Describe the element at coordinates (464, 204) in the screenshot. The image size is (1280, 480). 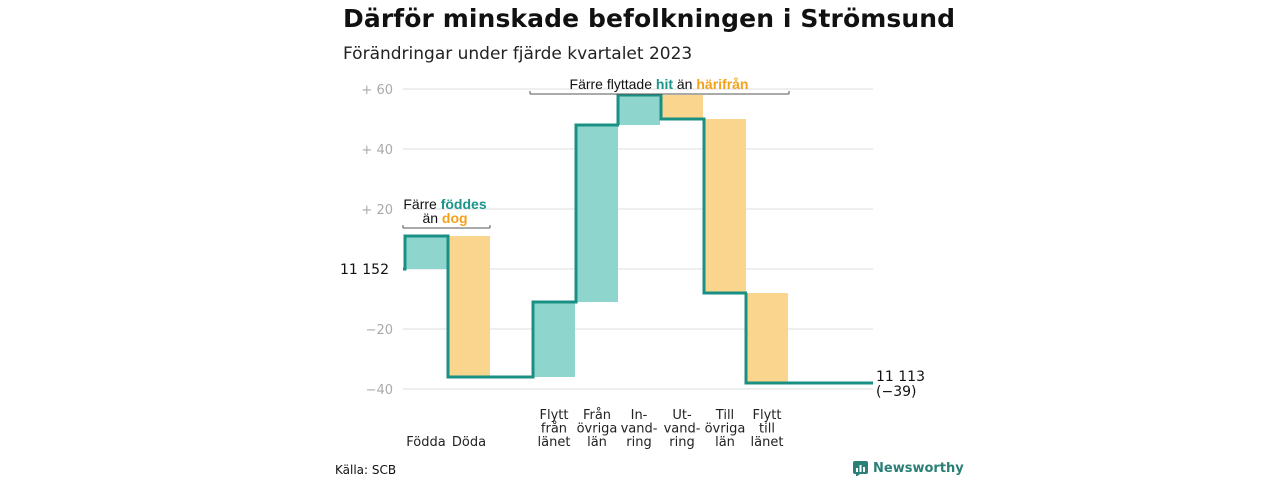
I see `annotation-highlight-born: föddes` at that location.